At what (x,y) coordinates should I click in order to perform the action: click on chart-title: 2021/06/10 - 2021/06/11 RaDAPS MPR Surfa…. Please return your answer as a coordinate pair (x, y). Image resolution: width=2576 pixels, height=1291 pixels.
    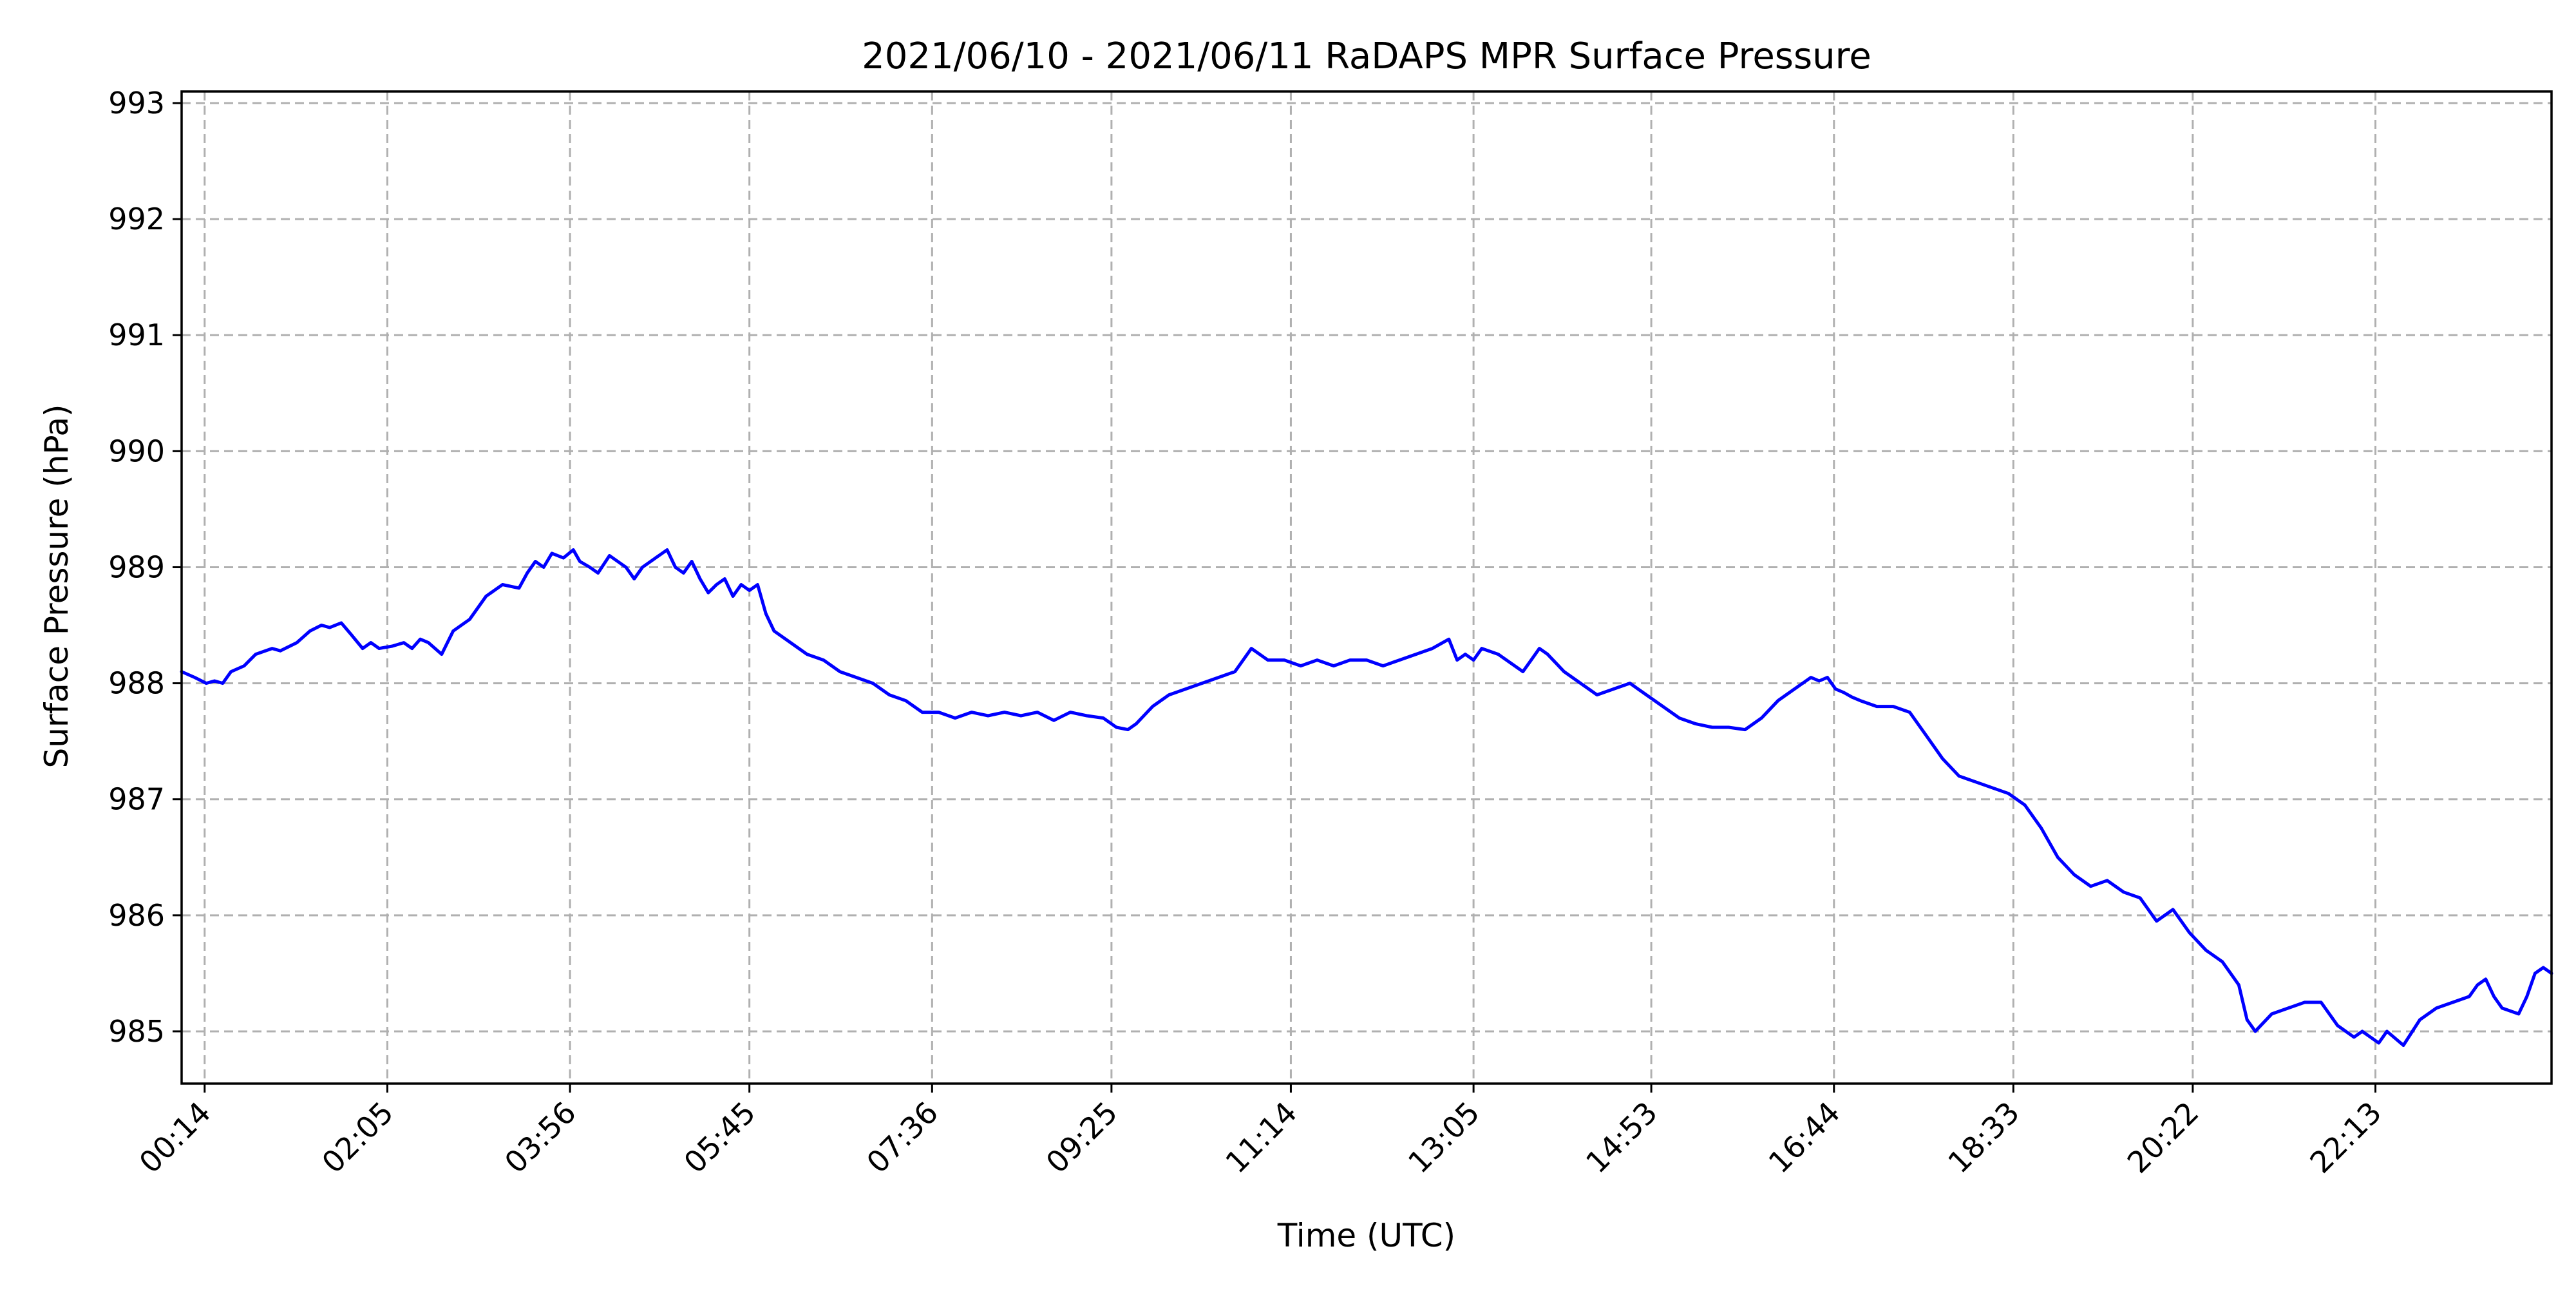
    Looking at the image, I should click on (1366, 56).